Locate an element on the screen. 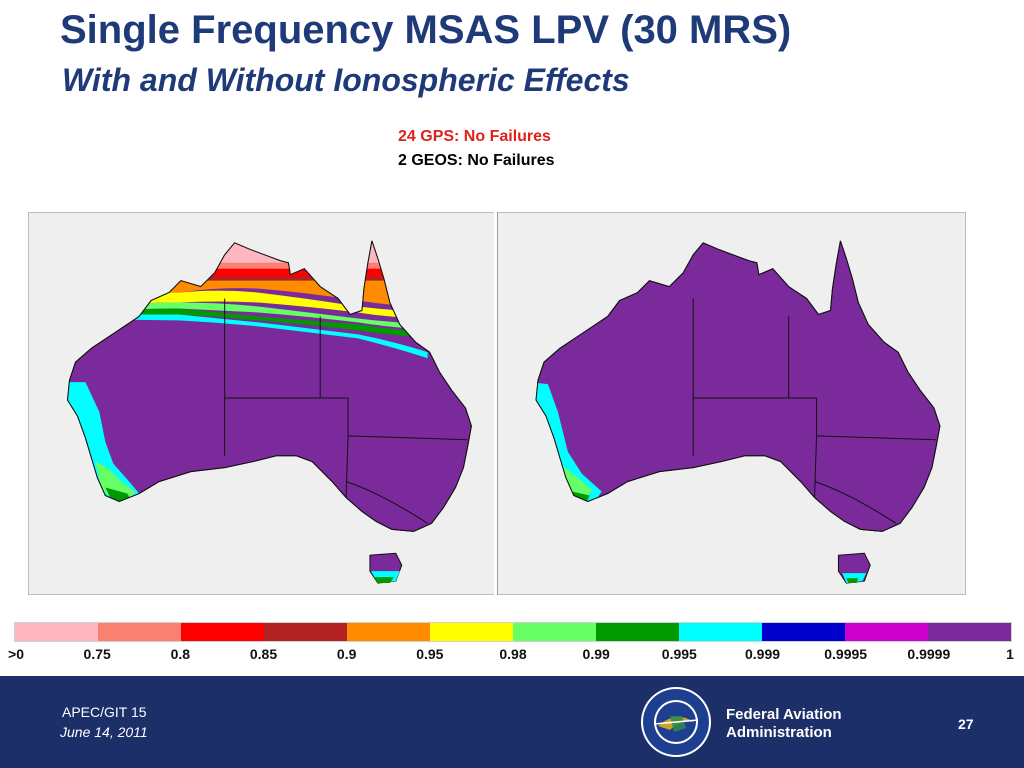  colorbar-tick-label: 0.999 is located at coordinates (762, 654).